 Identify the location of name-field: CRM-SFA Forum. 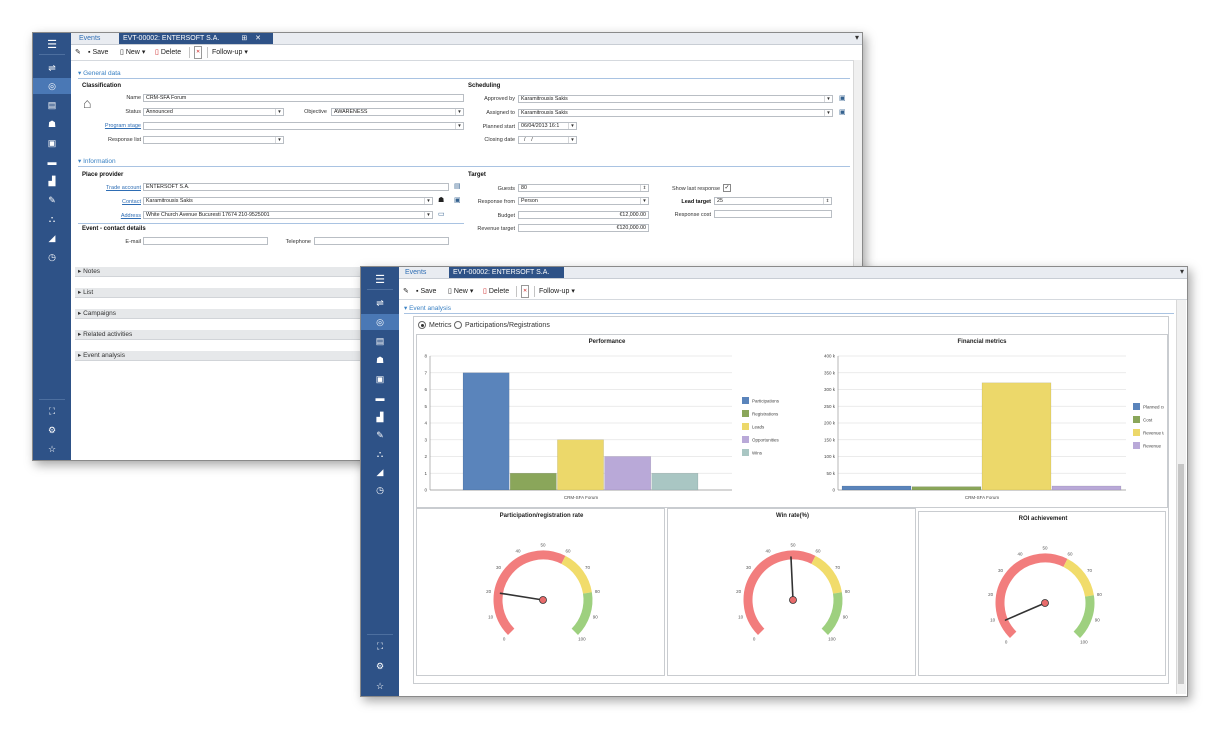
(303, 98).